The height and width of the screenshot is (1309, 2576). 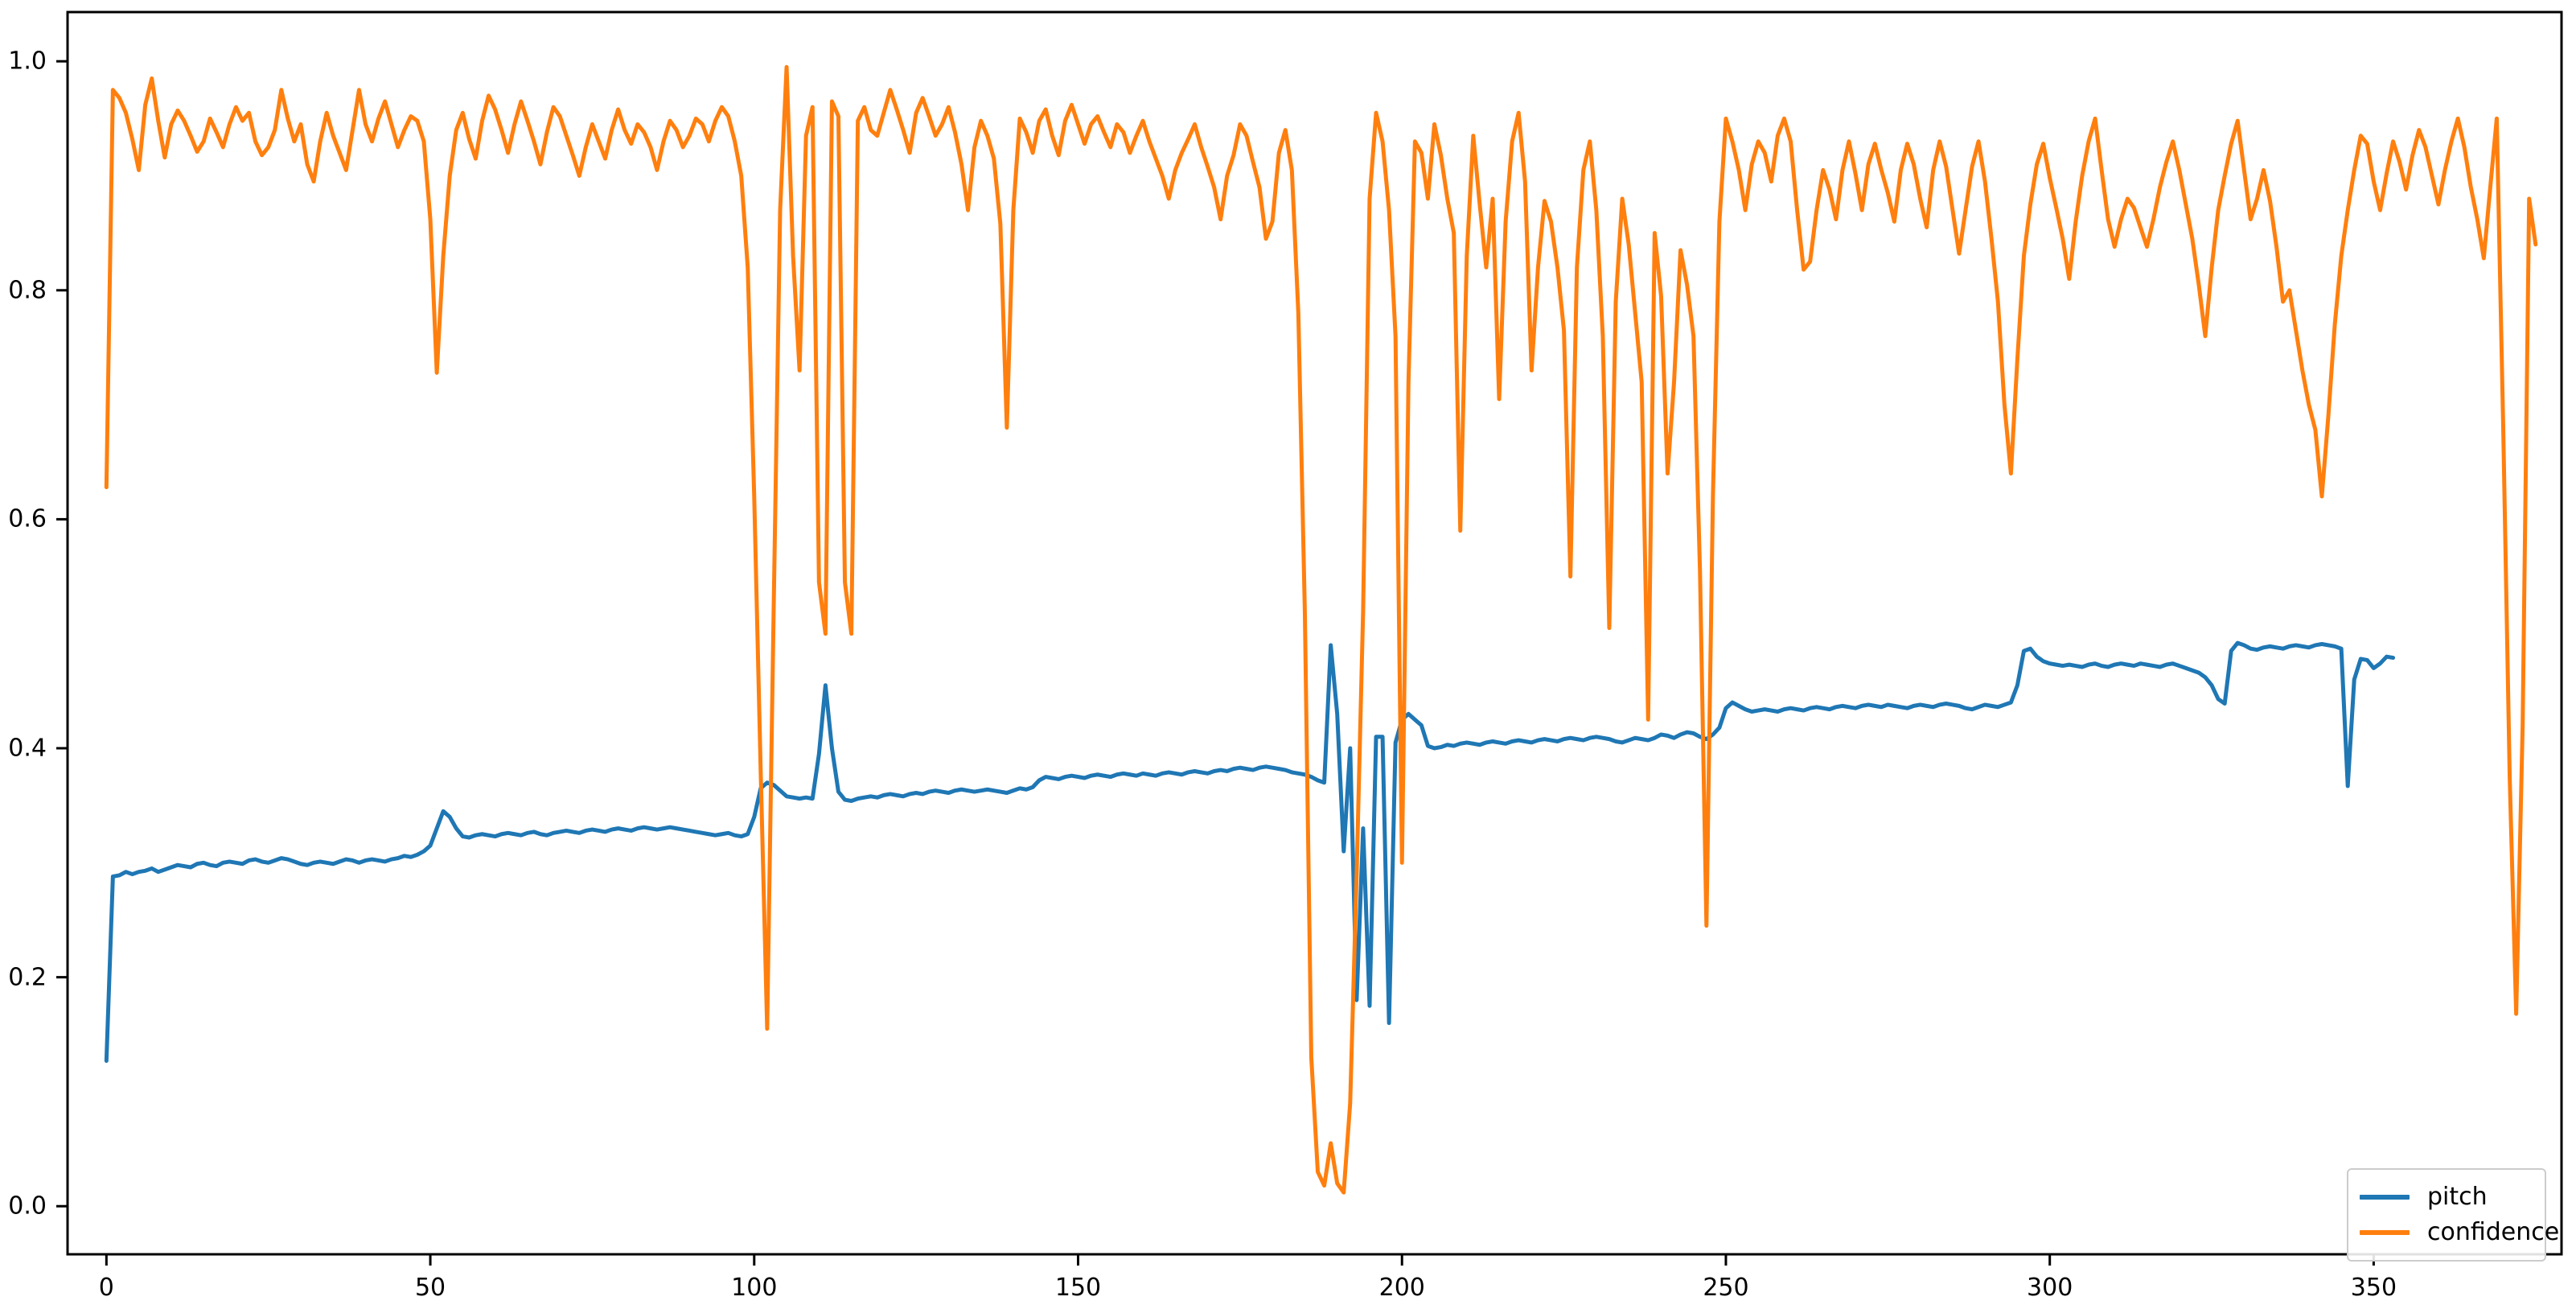 I want to click on legend-item-confidence: confidence, so click(x=2459, y=1232).